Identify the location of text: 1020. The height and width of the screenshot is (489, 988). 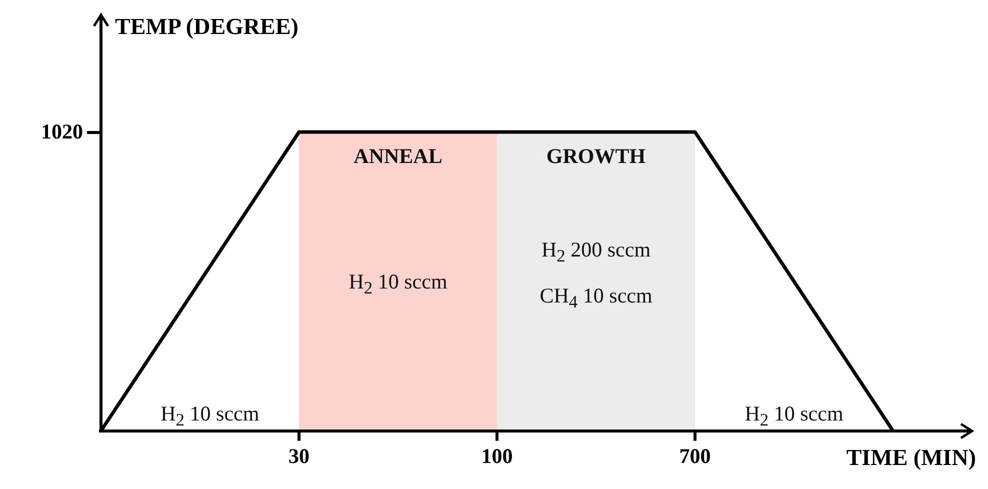
(62, 132).